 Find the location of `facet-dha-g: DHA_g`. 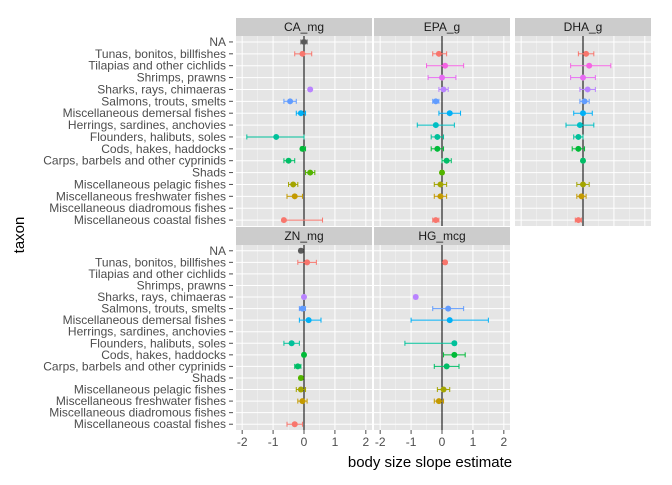

facet-dha-g: DHA_g is located at coordinates (583, 122).